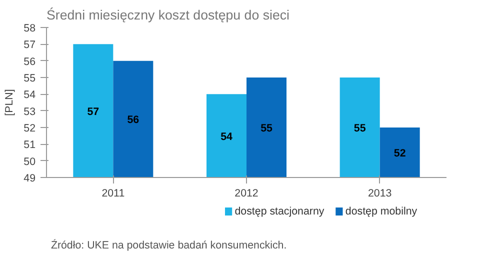  What do you see at coordinates (30, 28) in the screenshot?
I see `y-tick-label: 58` at bounding box center [30, 28].